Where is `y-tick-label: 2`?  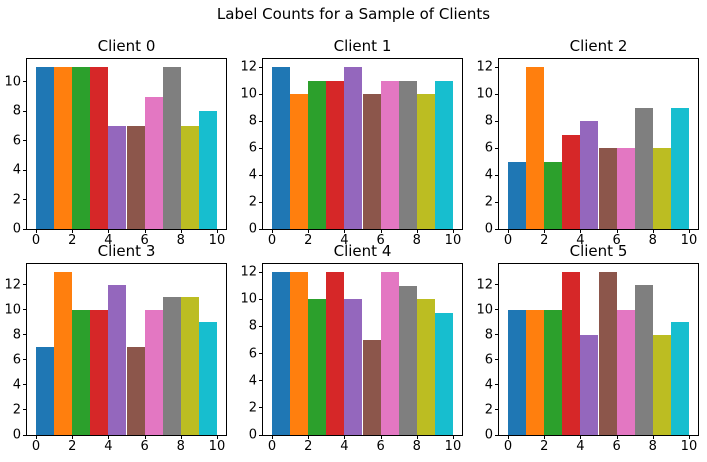
y-tick-label: 2 is located at coordinates (252, 408).